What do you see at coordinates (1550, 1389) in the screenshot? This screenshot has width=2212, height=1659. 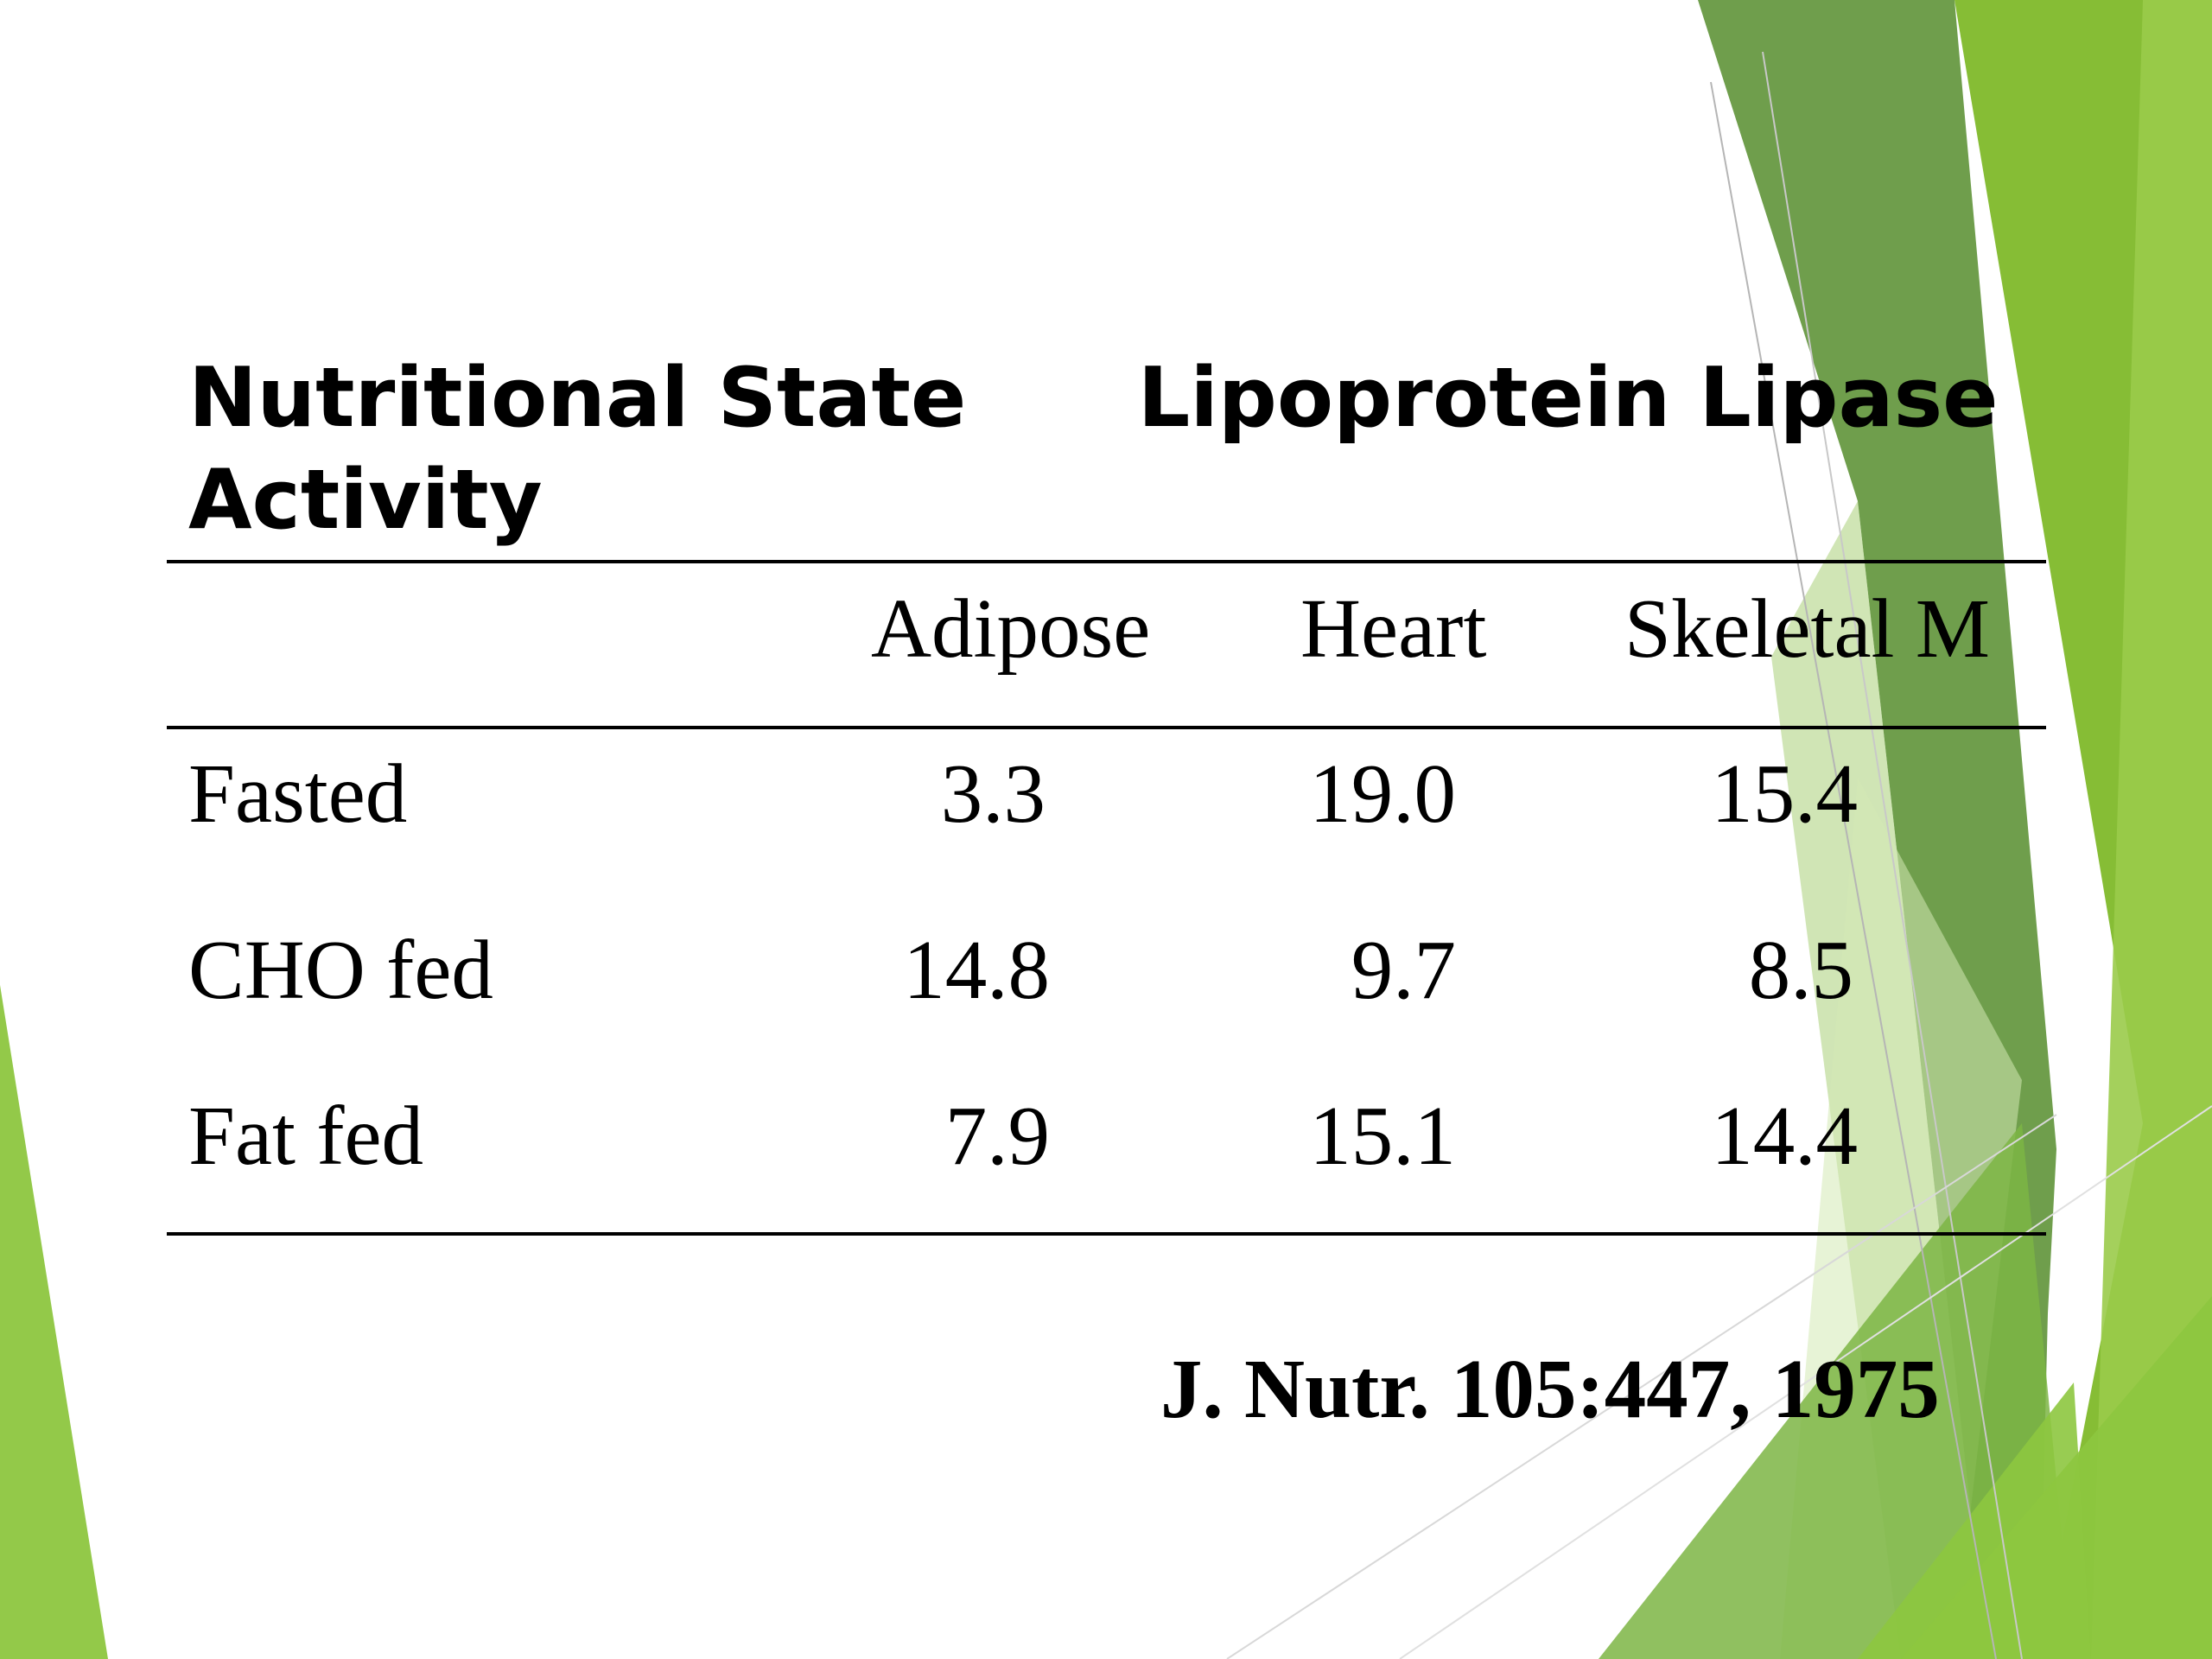 I see `citation: J. Nutr. 105:447, 1975` at bounding box center [1550, 1389].